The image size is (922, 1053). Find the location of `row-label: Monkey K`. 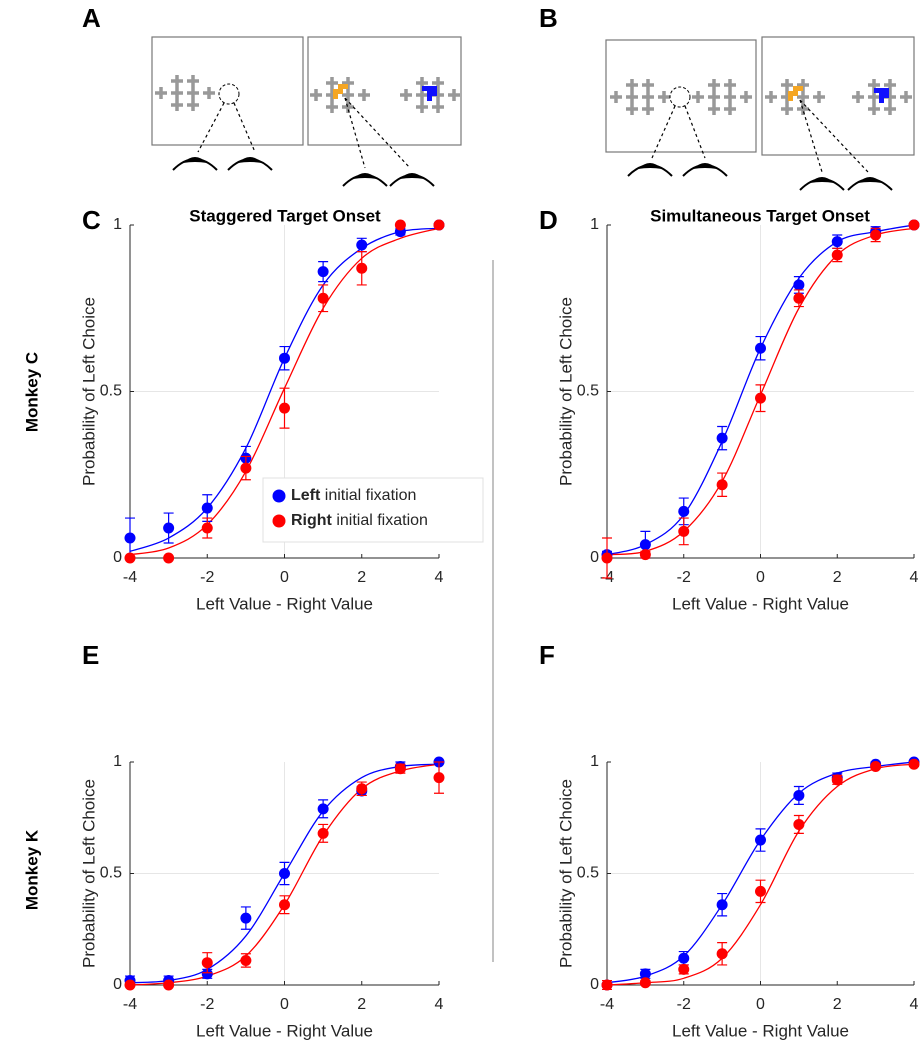

row-label: Monkey K is located at coordinates (31, 869).